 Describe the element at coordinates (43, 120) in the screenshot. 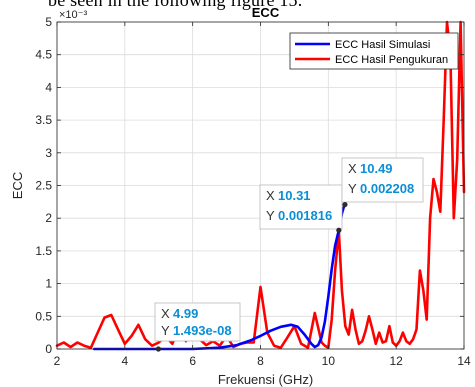

I see `y-tick-label: 3.5` at that location.